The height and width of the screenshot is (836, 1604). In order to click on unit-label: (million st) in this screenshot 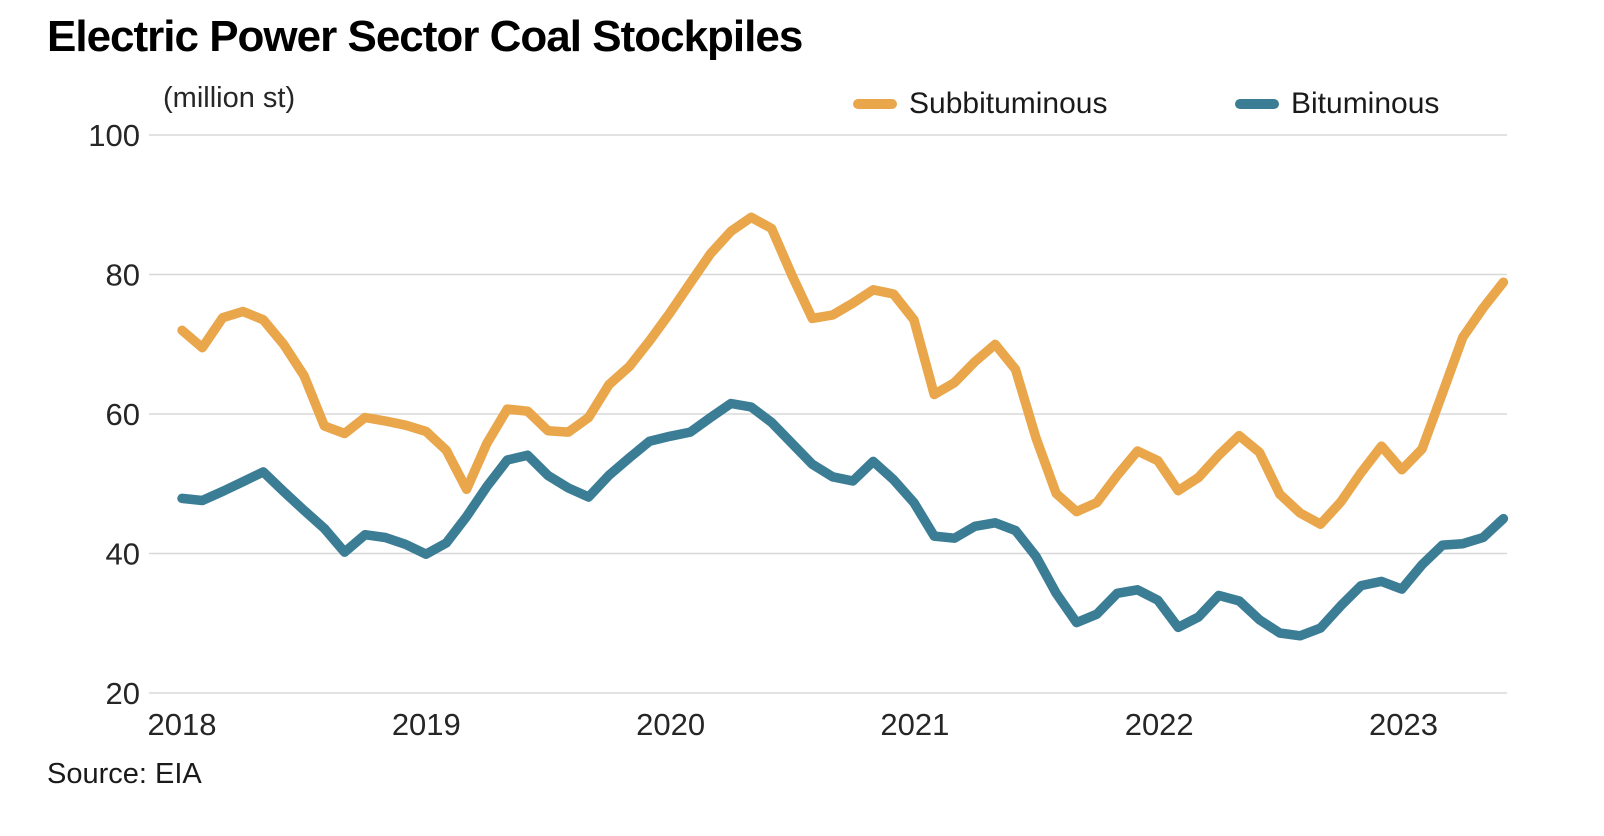, I will do `click(229, 98)`.